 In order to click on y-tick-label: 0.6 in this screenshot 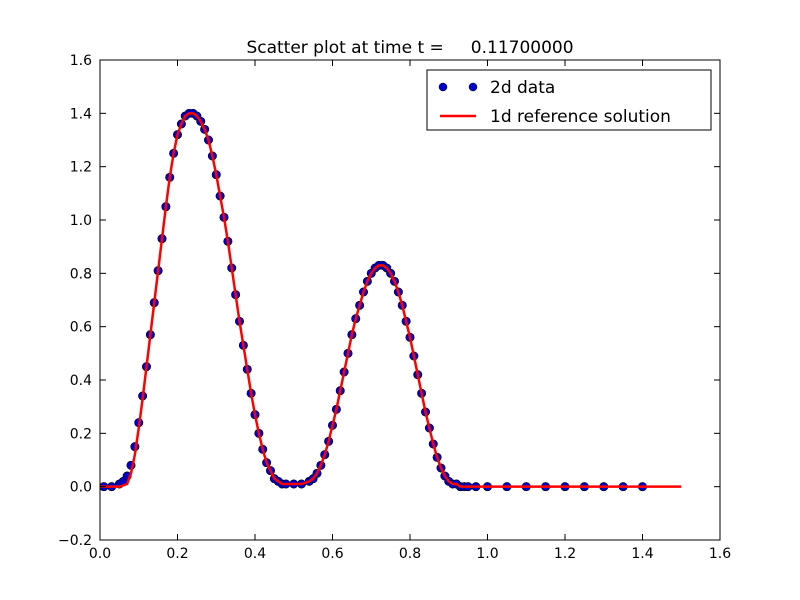, I will do `click(81, 328)`.